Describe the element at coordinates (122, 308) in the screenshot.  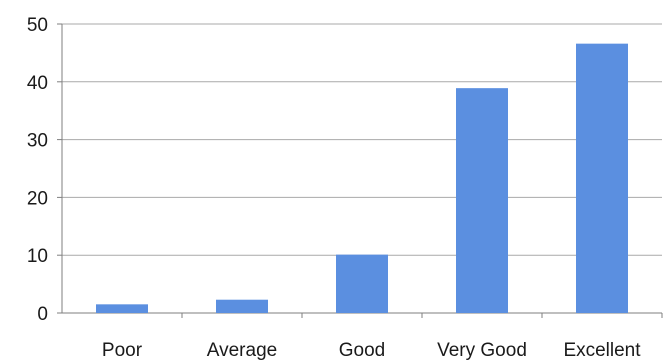
I see `bar-poor` at that location.